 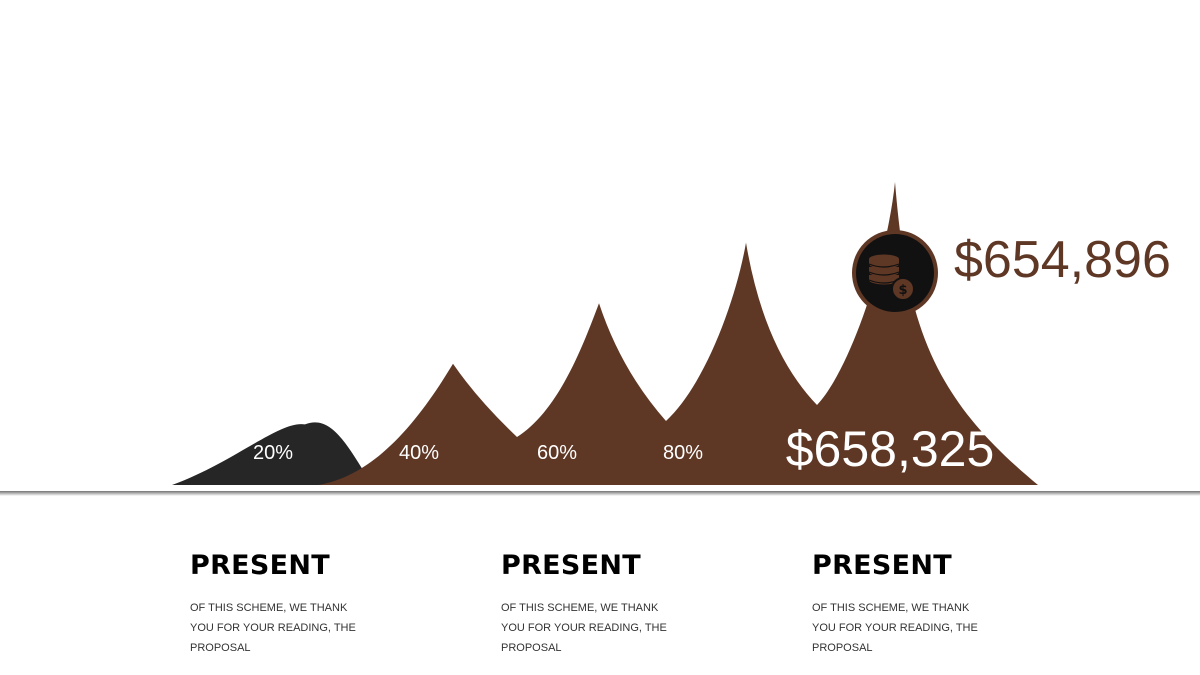 What do you see at coordinates (890, 449) in the screenshot?
I see `category-label-5: $658,325` at bounding box center [890, 449].